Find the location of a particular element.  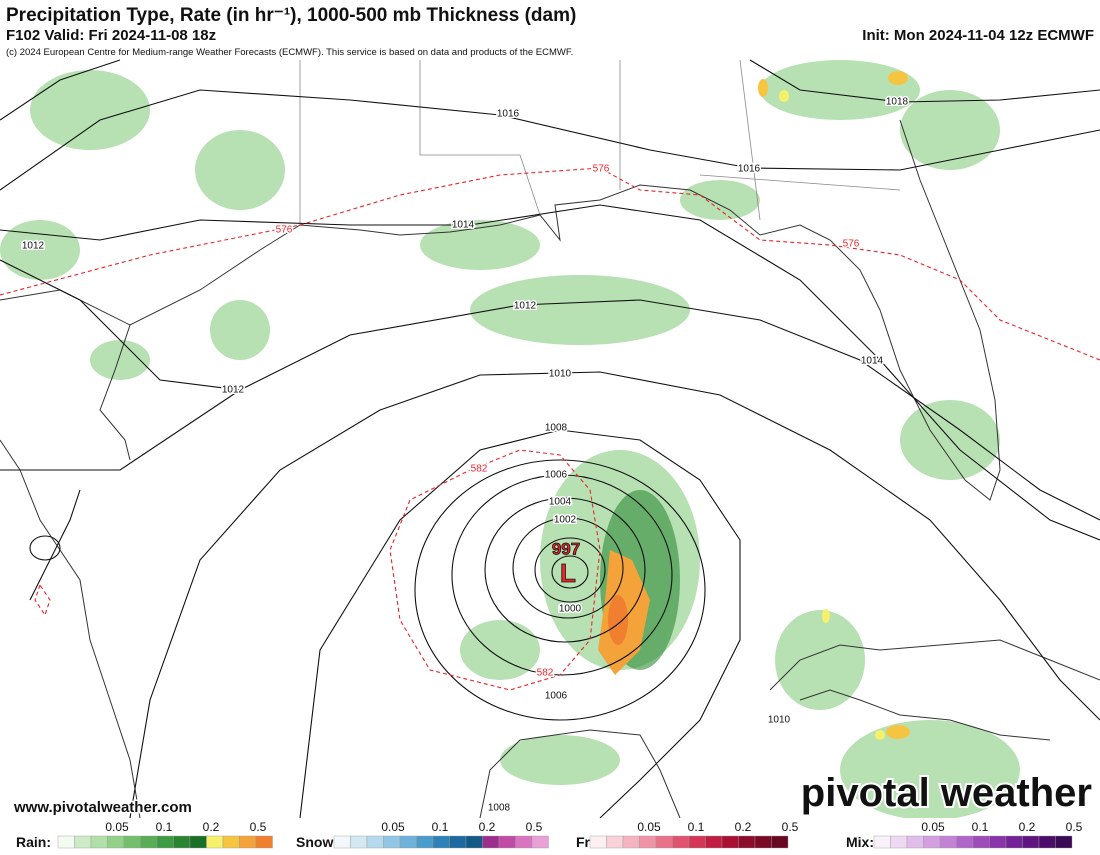

isobar-label: 1000 is located at coordinates (570, 609).